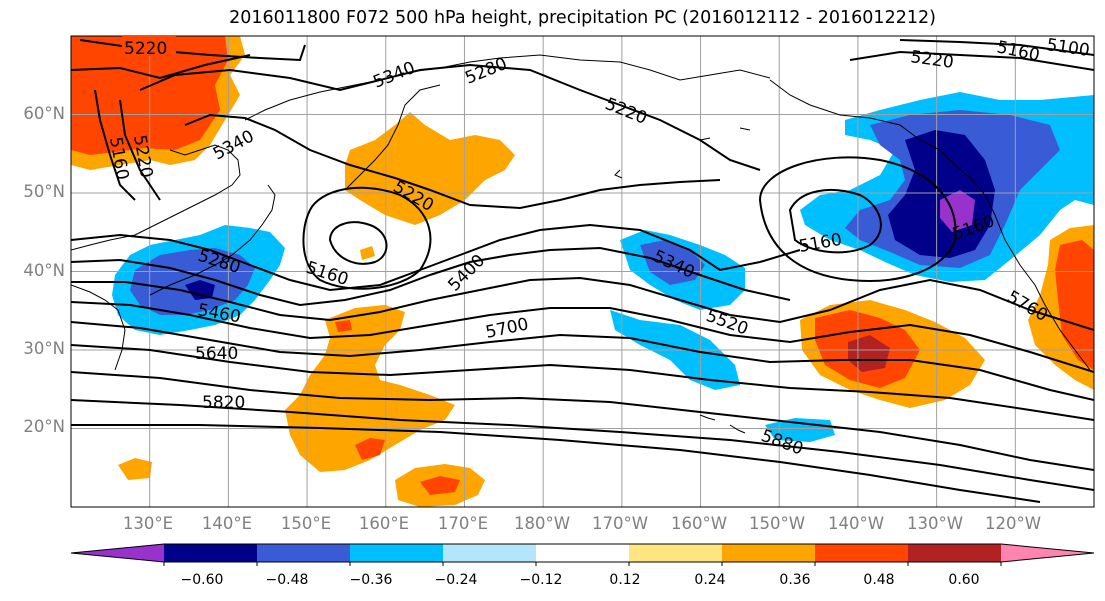 The width and height of the screenshot is (1105, 601). What do you see at coordinates (542, 523) in the screenshot?
I see `lon-tick-label: 180°W` at bounding box center [542, 523].